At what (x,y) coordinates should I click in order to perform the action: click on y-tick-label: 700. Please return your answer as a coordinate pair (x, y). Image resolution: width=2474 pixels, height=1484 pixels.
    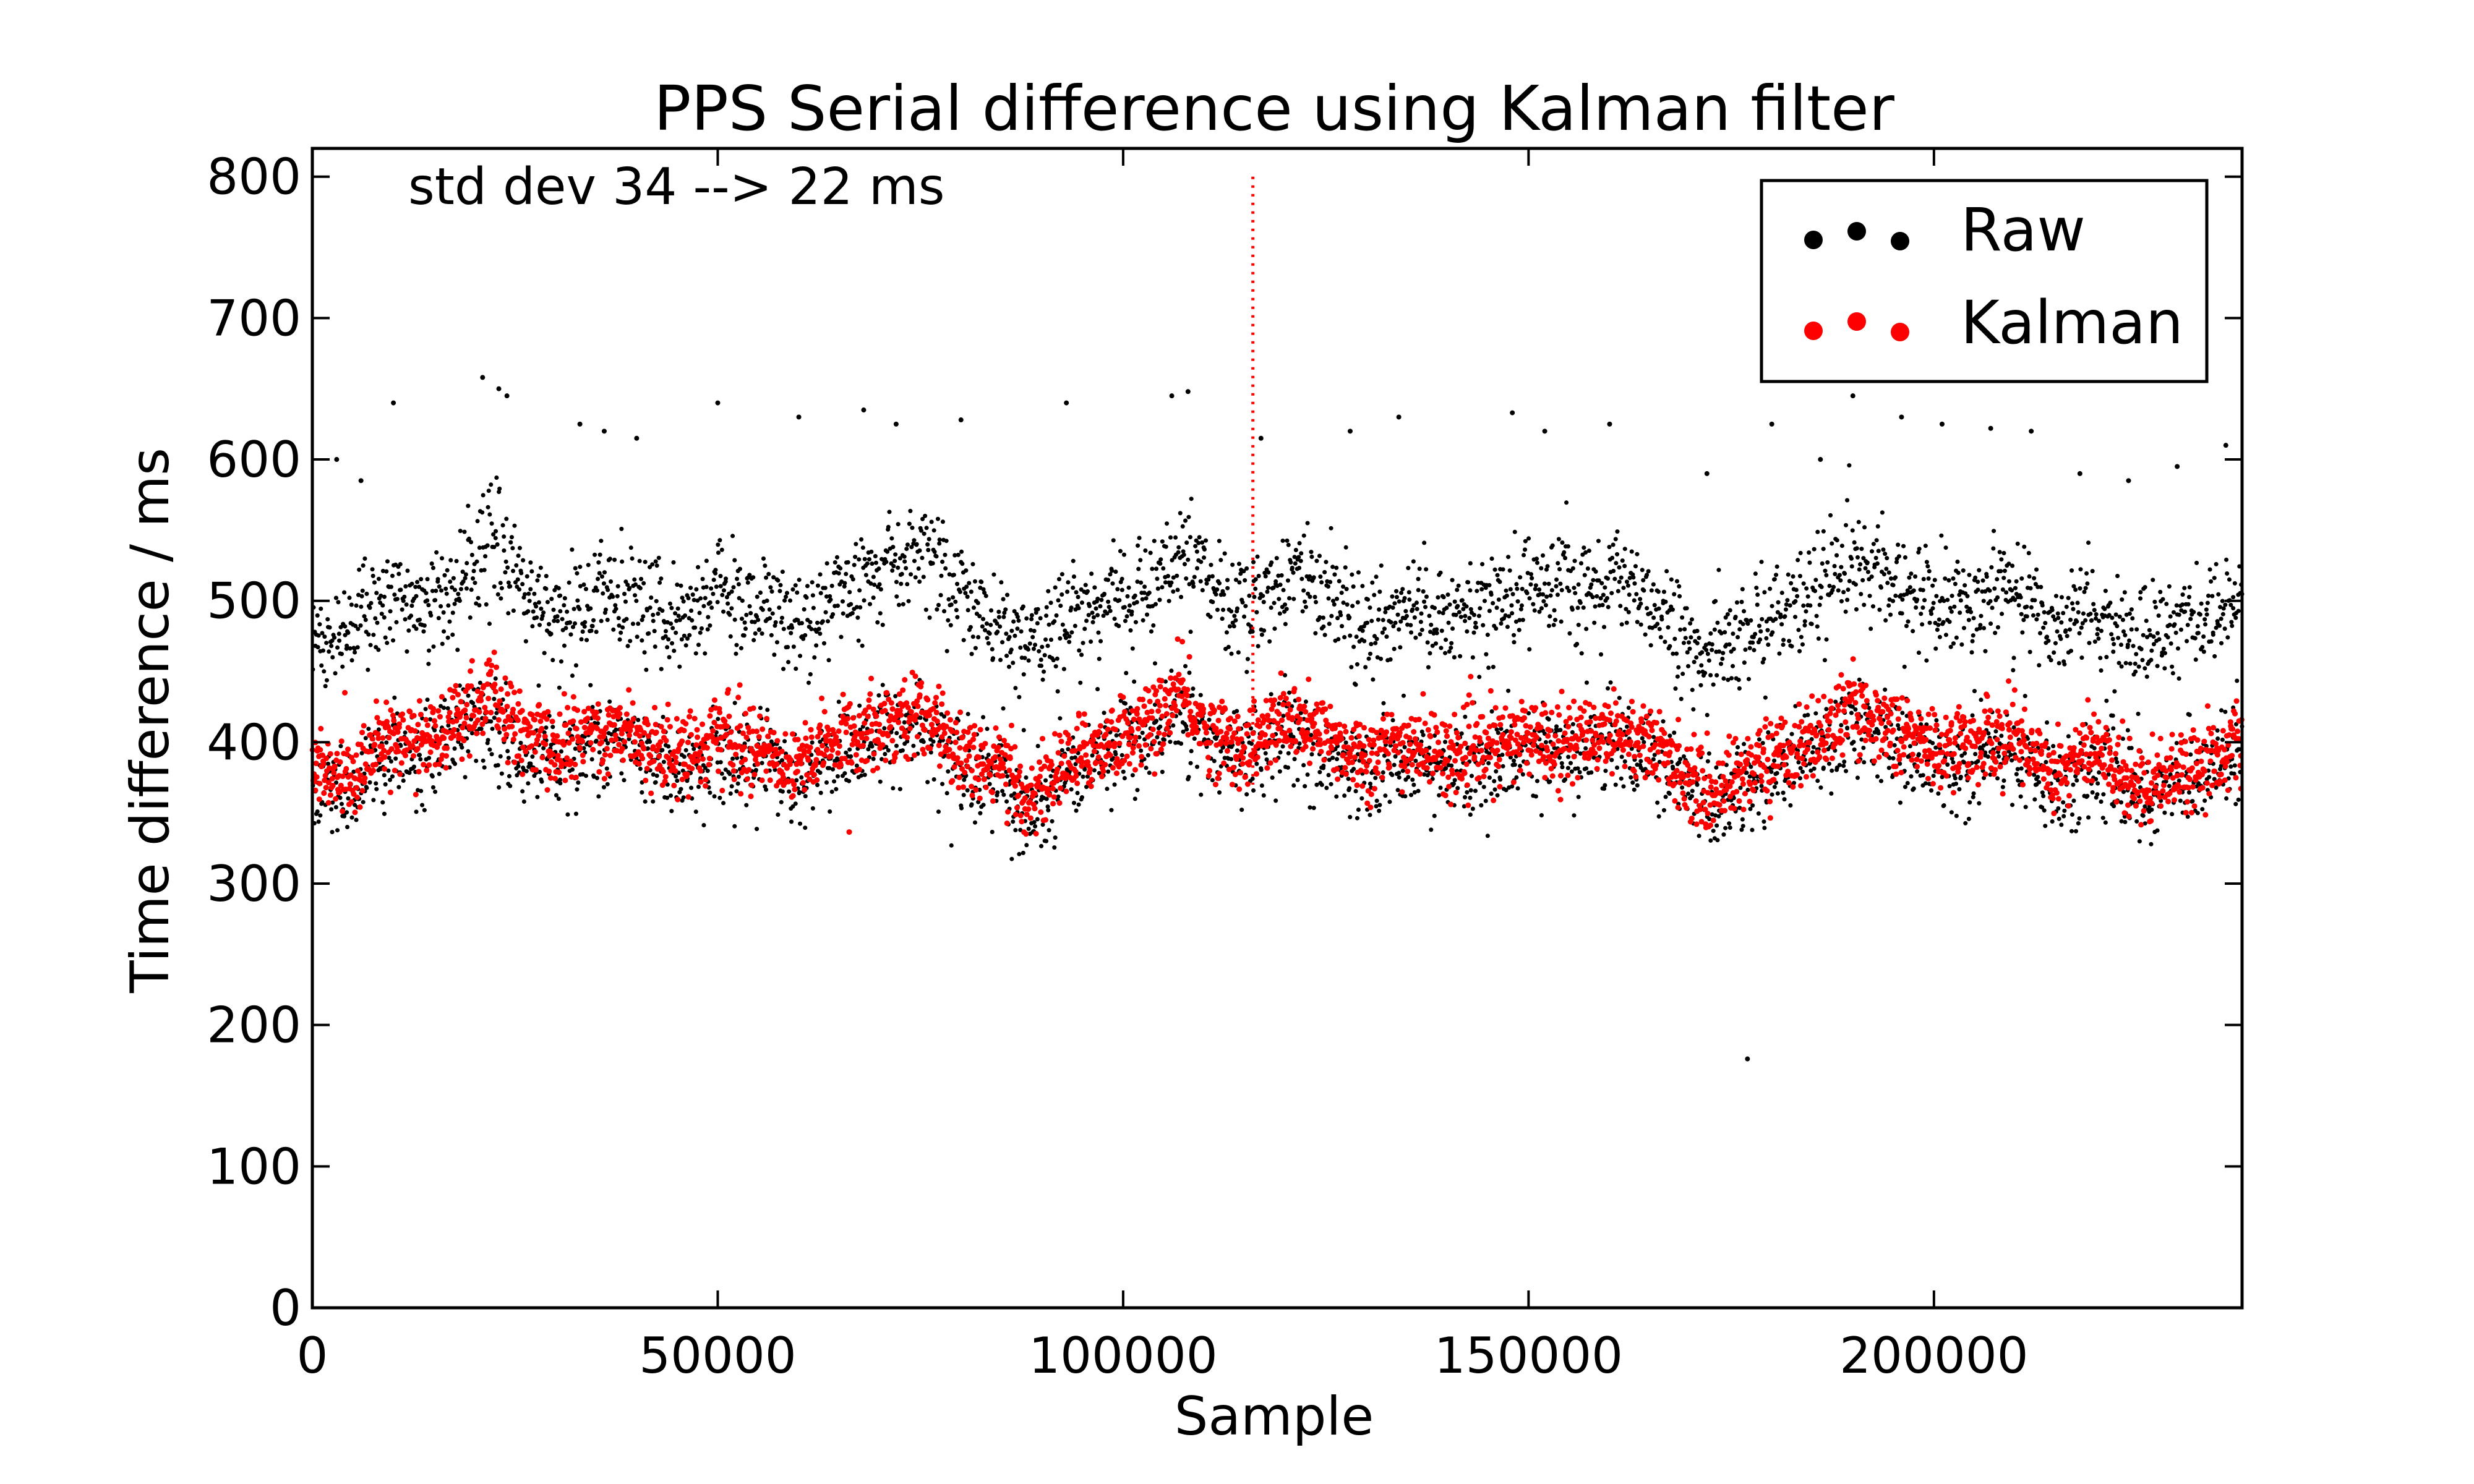
    Looking at the image, I should click on (254, 318).